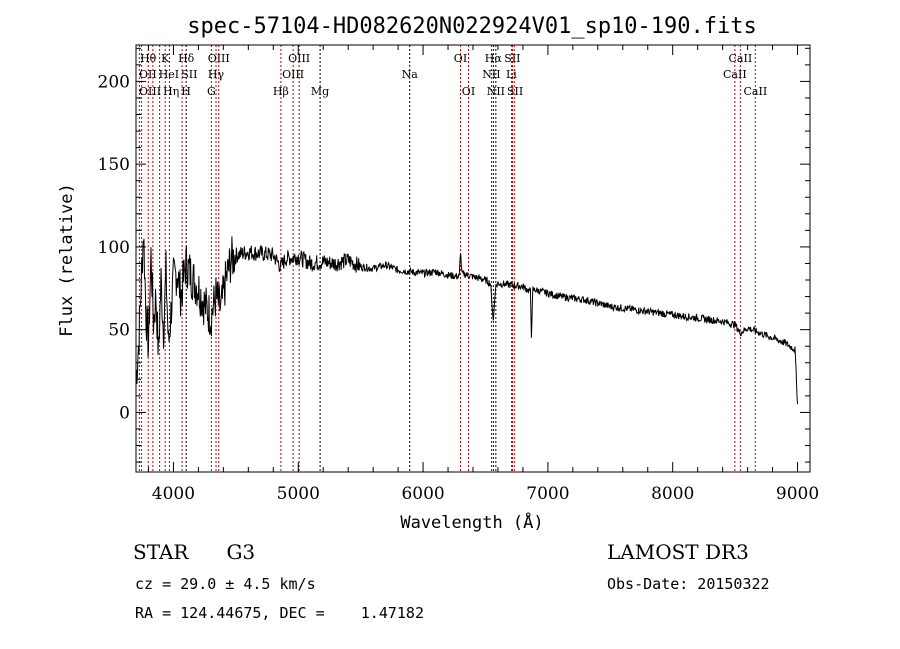 This screenshot has height=649, width=900. What do you see at coordinates (688, 584) in the screenshot?
I see `obs-date: Obs-Date: 20150322` at bounding box center [688, 584].